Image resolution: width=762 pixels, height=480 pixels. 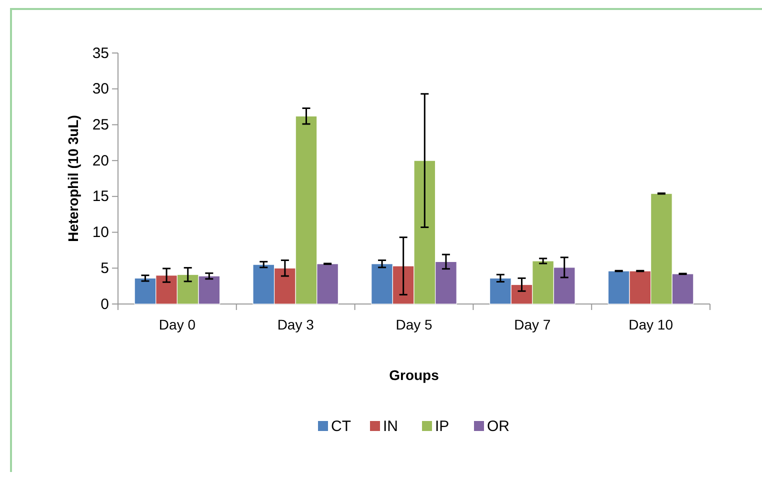 I want to click on y-tick-label: 15, so click(x=100, y=197).